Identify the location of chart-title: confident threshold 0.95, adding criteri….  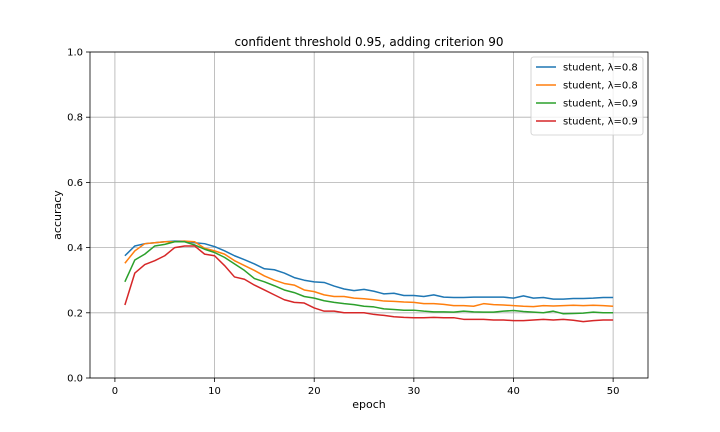
(368, 42).